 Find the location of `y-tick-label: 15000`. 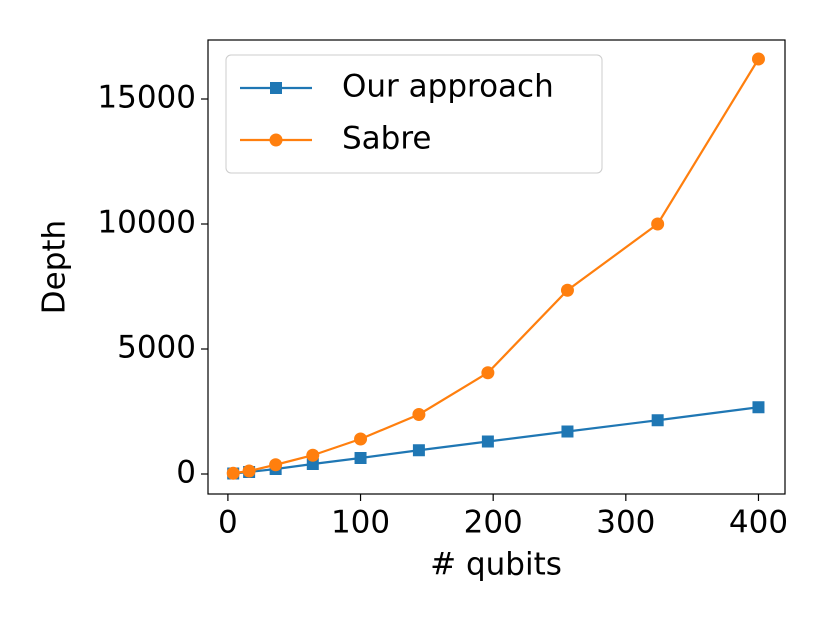

y-tick-label: 15000 is located at coordinates (146, 98).